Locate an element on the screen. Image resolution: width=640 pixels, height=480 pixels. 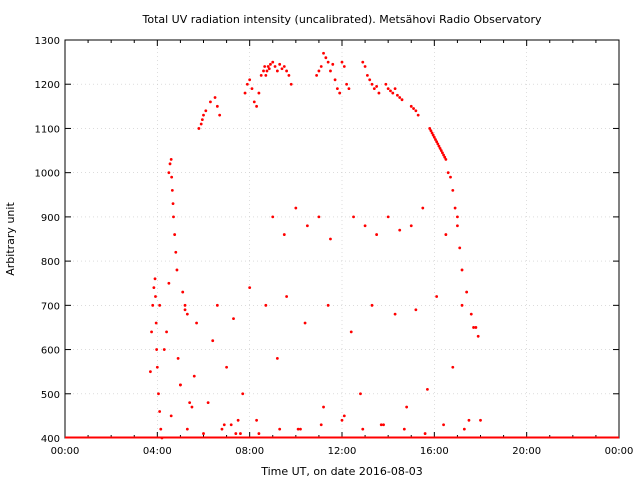
y-axis-title: Arbitrary unit is located at coordinates (10, 239).